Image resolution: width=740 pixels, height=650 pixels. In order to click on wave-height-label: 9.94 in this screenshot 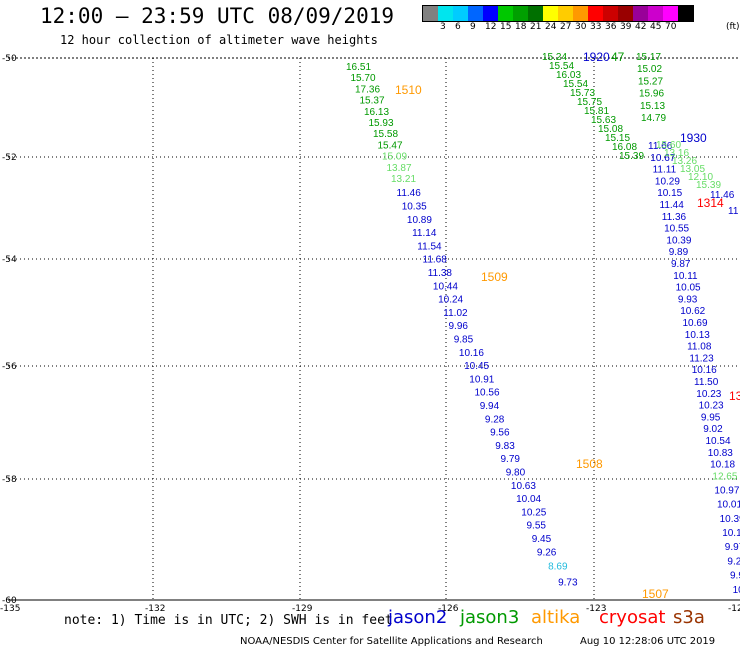, I will do `click(490, 406)`.